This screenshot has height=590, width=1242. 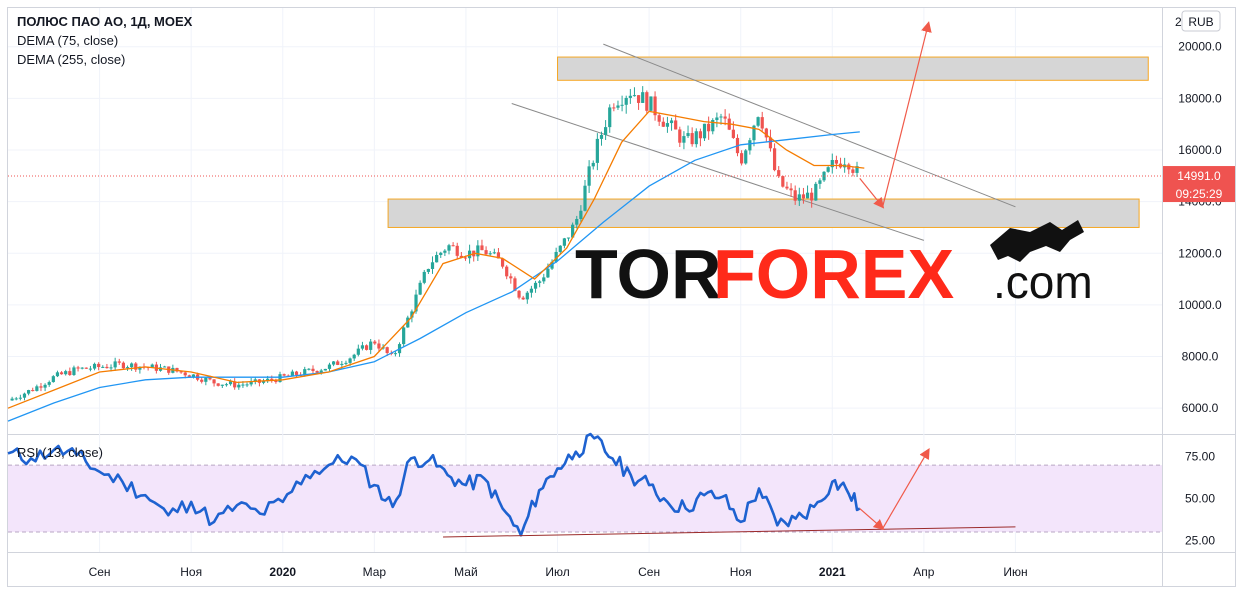 I want to click on logo-forex: FOREX, so click(x=833, y=274).